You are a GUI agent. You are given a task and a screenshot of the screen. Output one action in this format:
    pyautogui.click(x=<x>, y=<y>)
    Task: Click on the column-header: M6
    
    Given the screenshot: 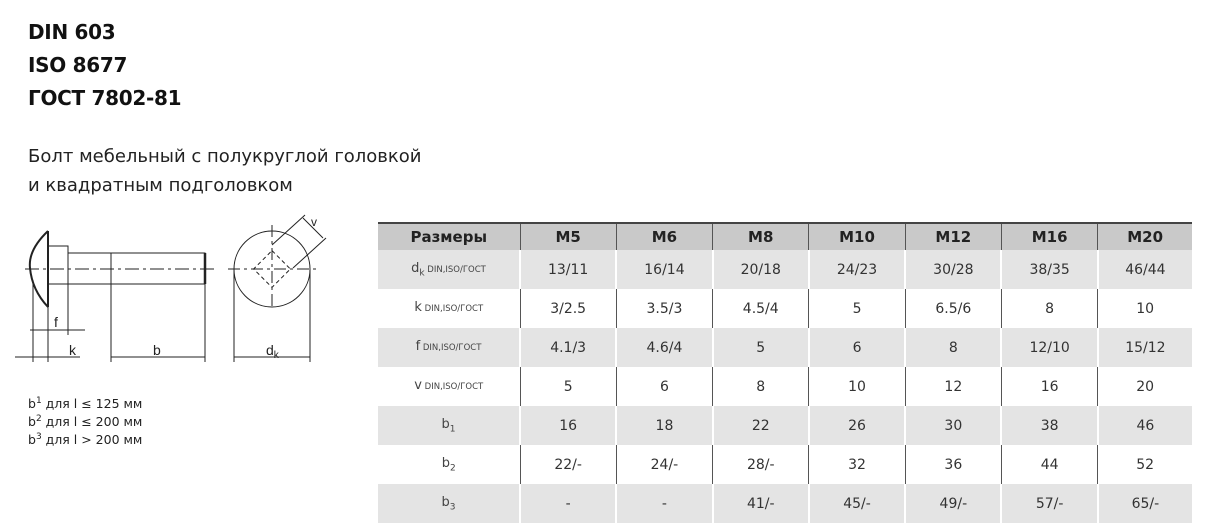 What is the action you would take?
    pyautogui.click(x=664, y=236)
    